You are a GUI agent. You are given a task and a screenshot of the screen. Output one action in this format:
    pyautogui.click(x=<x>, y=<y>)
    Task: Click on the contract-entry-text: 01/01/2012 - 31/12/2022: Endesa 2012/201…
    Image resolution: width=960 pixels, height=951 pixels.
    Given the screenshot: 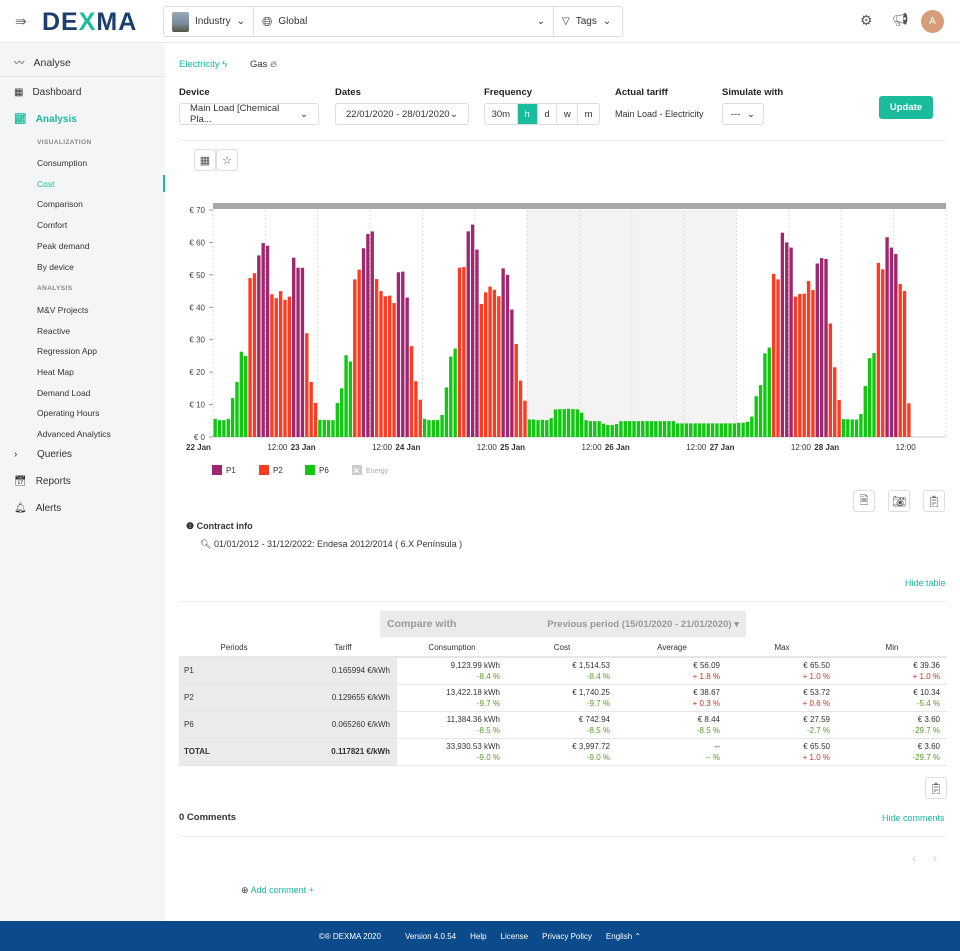 What is the action you would take?
    pyautogui.click(x=338, y=544)
    